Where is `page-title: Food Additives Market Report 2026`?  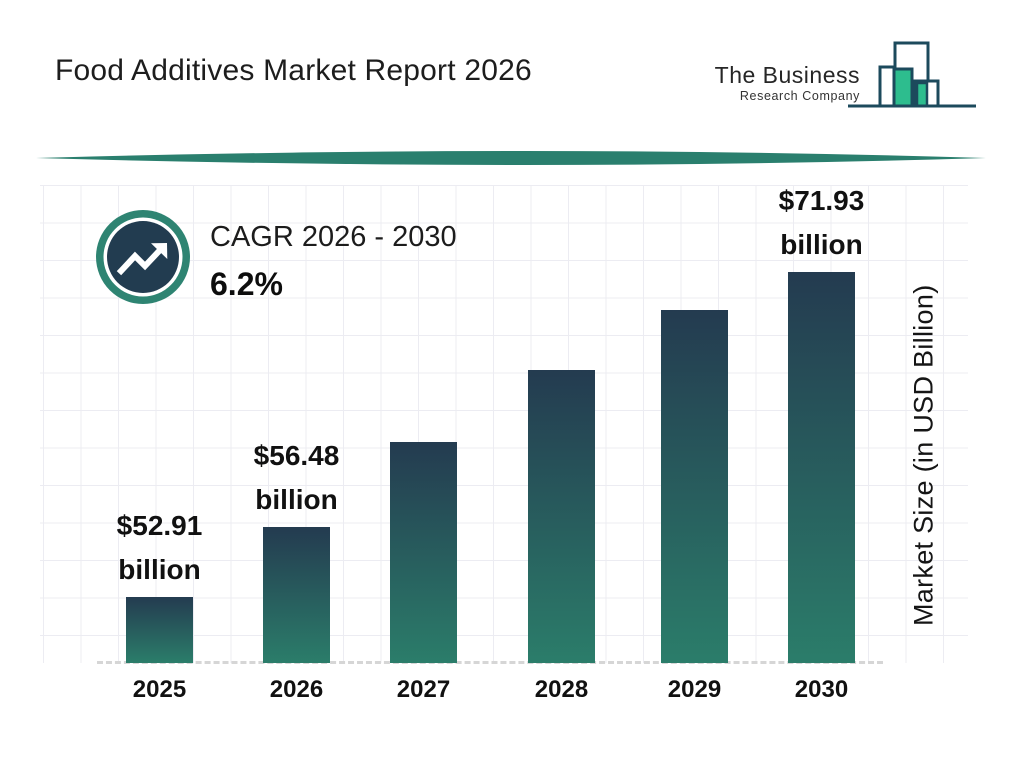
page-title: Food Additives Market Report 2026 is located at coordinates (293, 70).